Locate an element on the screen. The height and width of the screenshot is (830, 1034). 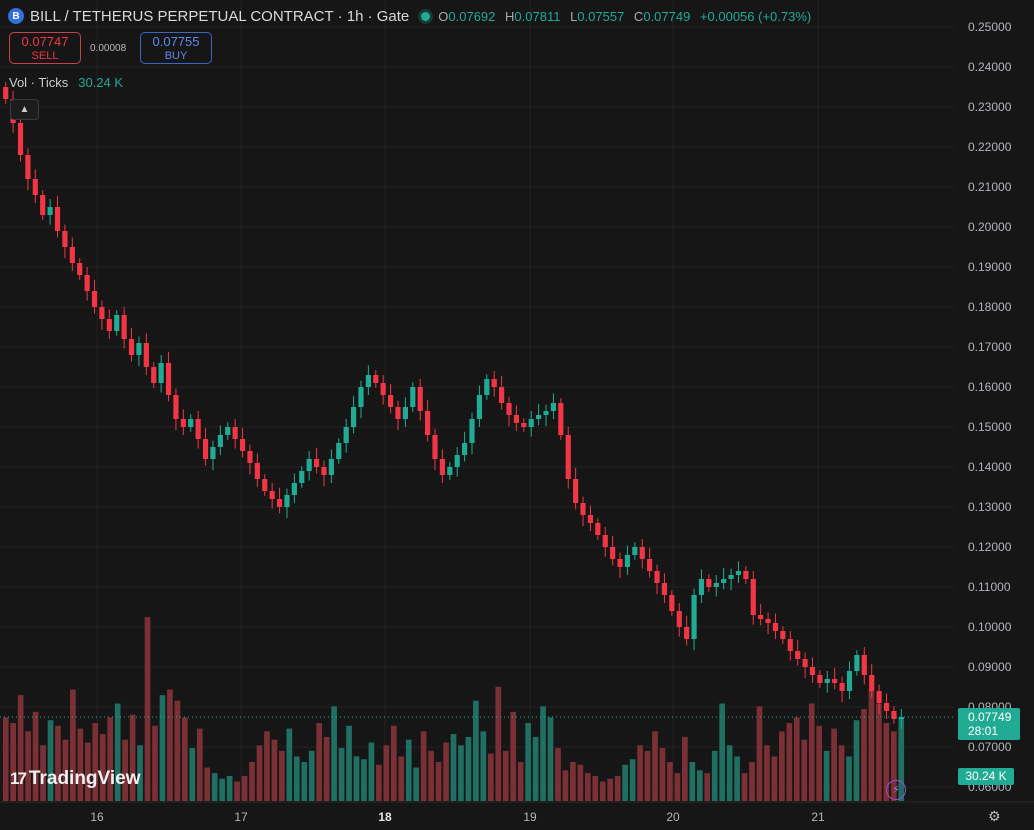
last-price-value: 0.07749 is located at coordinates (990, 717).